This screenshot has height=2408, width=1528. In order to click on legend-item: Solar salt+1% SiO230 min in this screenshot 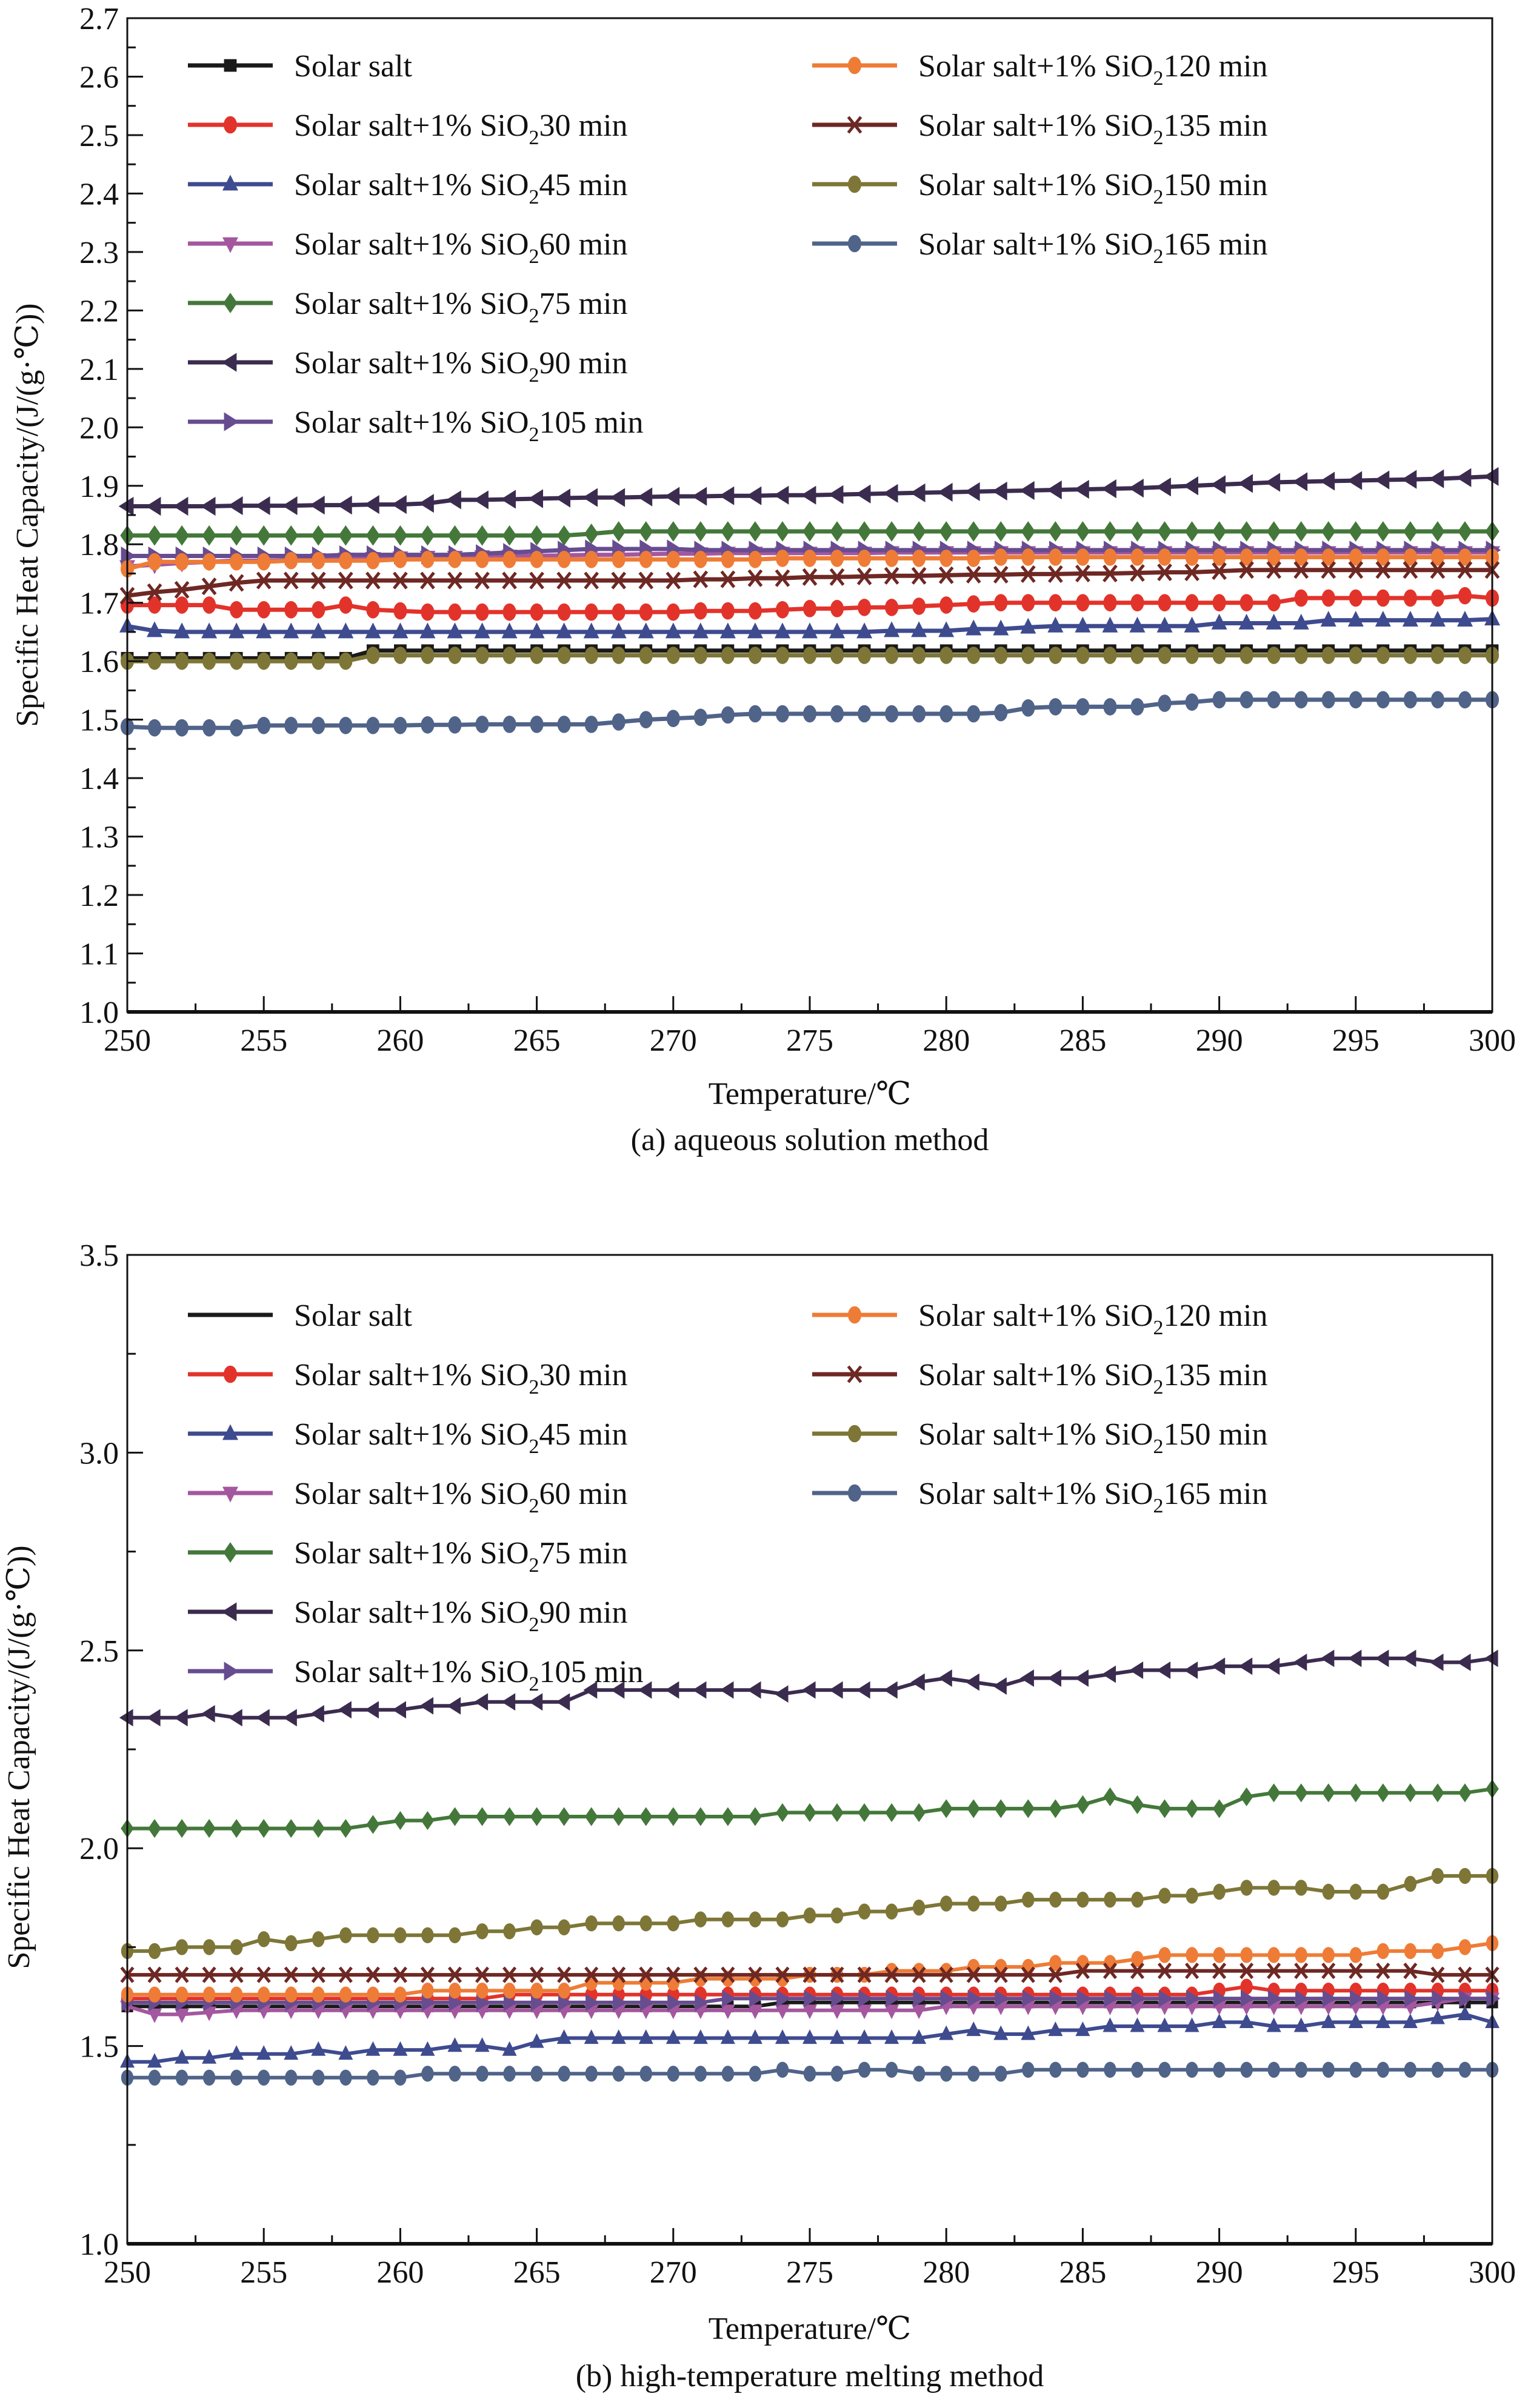, I will do `click(407, 1378)`.